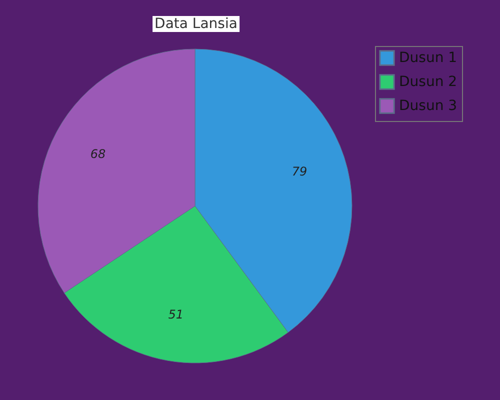 The image size is (500, 400). Describe the element at coordinates (428, 58) in the screenshot. I see `legend-label: Dusun 1` at that location.